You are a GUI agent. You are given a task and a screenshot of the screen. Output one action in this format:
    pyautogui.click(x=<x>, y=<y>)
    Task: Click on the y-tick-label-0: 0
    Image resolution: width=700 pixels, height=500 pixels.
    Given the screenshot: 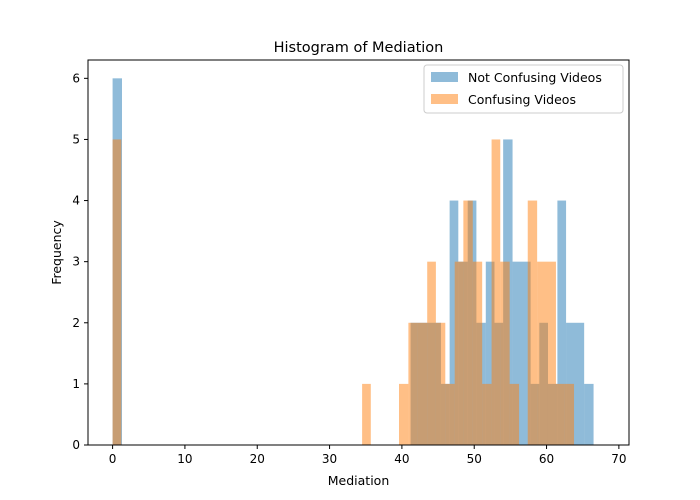 What is the action you would take?
    pyautogui.click(x=76, y=445)
    